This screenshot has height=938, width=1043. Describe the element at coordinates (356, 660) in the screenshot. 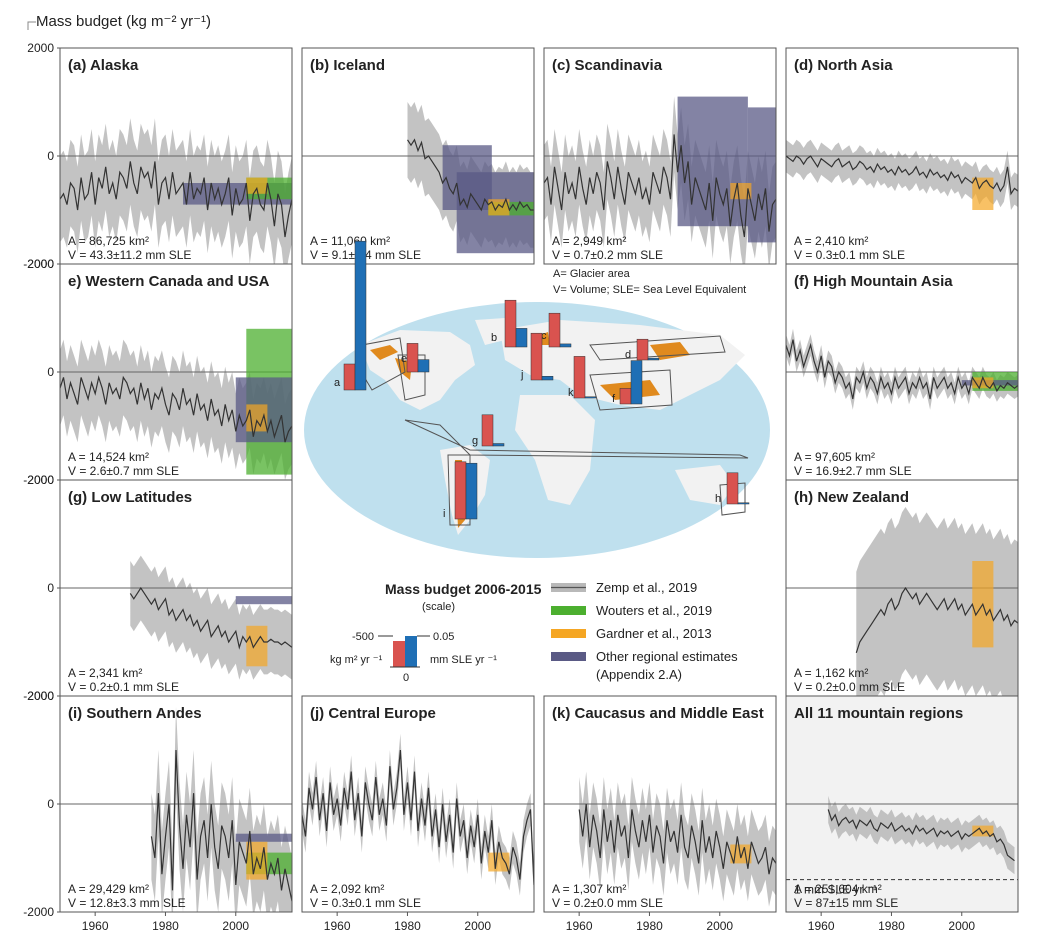

I see `scale-left-unit: kg m² yr ⁻¹` at that location.